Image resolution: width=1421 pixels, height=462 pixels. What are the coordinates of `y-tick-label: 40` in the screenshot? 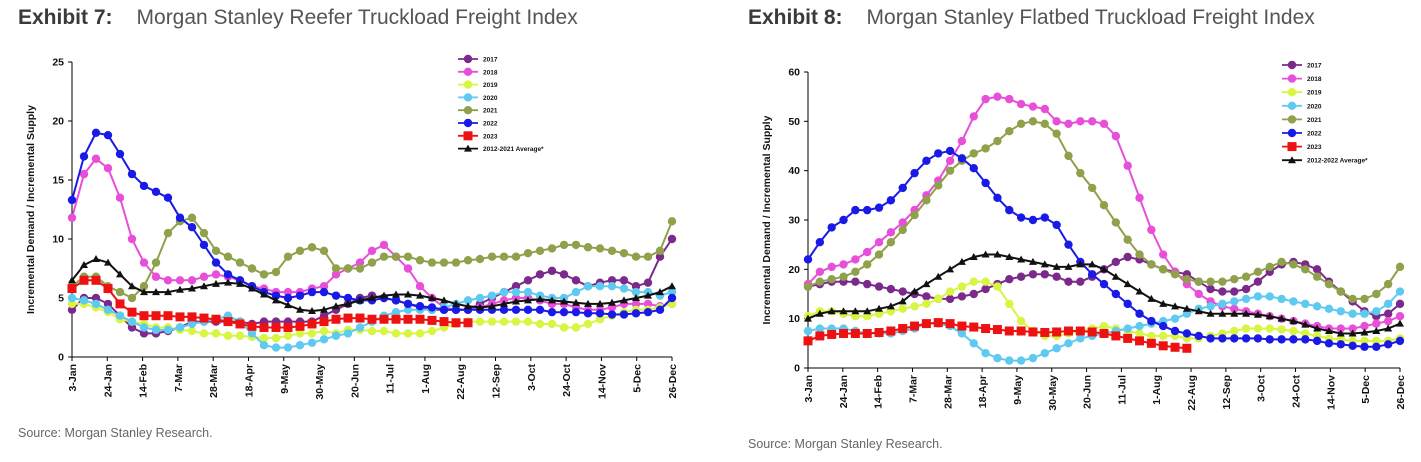 It's located at (794, 171).